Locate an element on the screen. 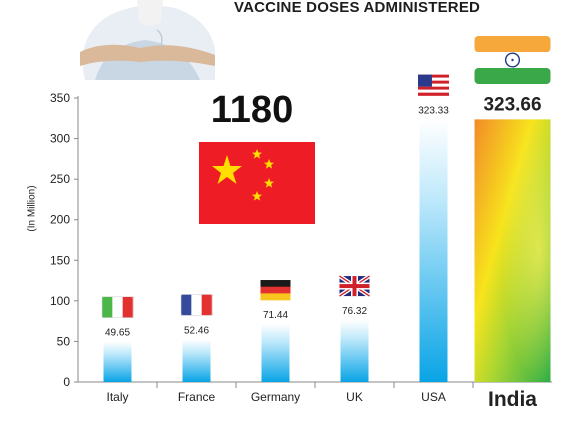  category-label-uk: UK is located at coordinates (354, 397).